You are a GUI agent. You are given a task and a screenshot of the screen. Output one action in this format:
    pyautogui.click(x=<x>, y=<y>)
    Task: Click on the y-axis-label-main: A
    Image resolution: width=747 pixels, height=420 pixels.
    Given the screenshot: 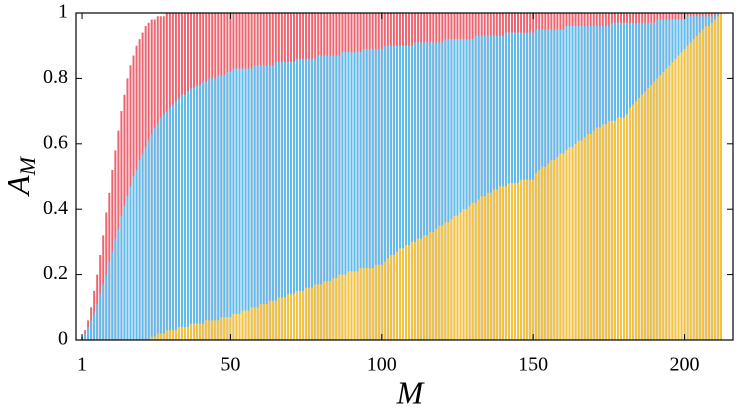 What is the action you would take?
    pyautogui.click(x=18, y=186)
    